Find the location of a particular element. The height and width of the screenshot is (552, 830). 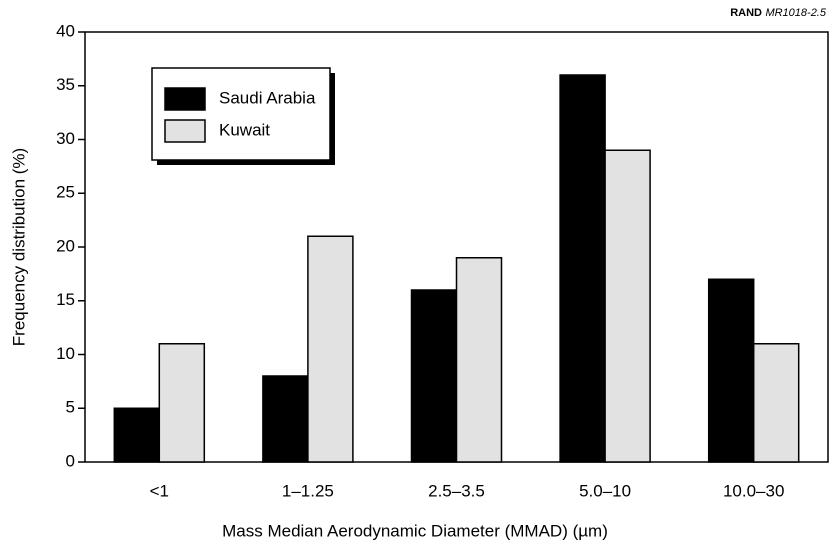

x-tick-label: 2.5–3.5 is located at coordinates (456, 490).